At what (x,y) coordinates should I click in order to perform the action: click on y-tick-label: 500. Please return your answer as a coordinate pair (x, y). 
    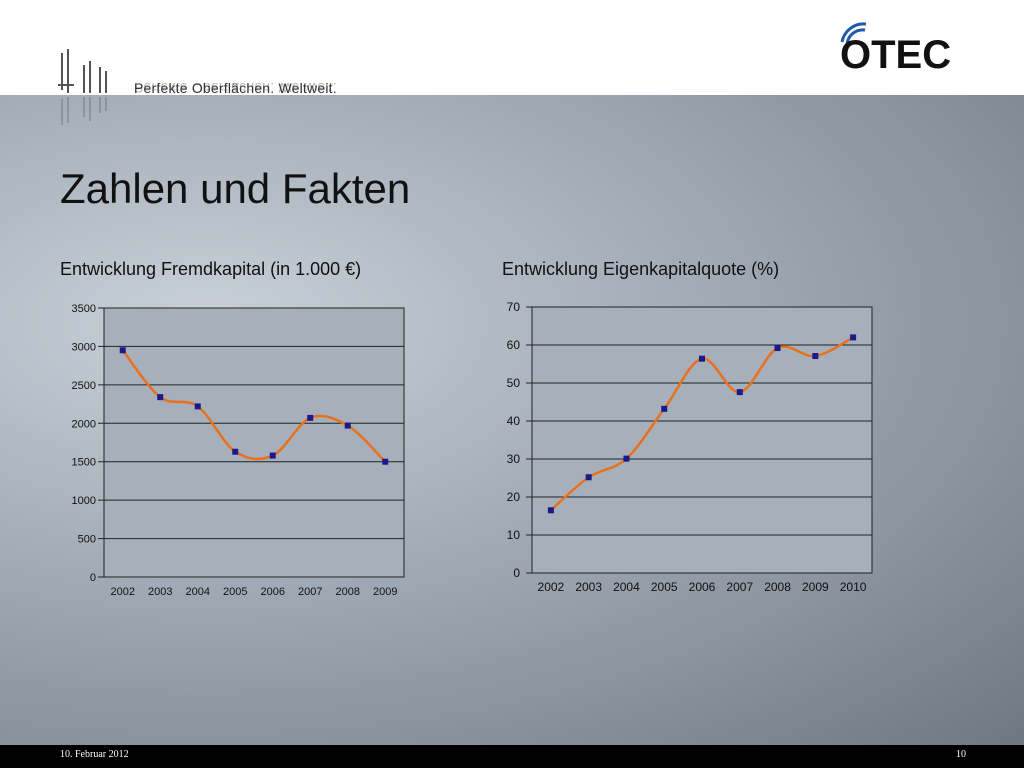
    Looking at the image, I should click on (87, 540).